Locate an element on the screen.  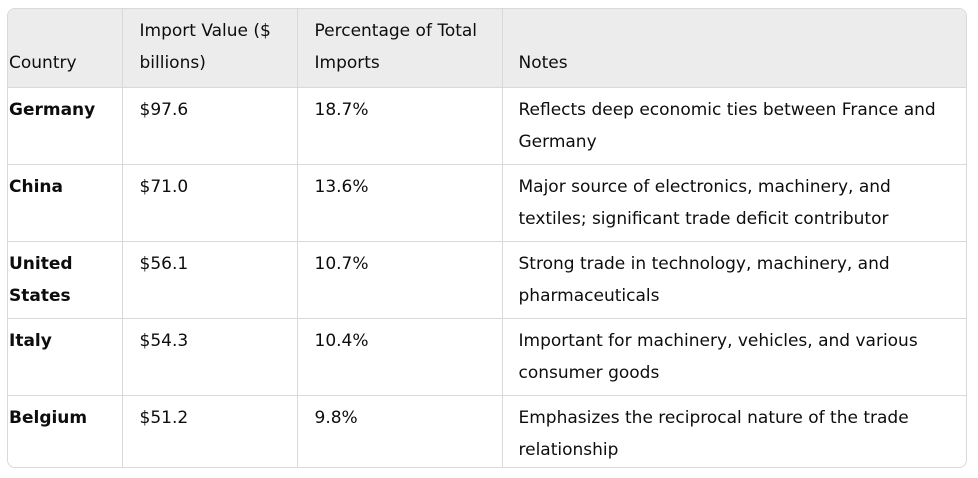
header-percentage: Percentage of Total Imports is located at coordinates (400, 48).